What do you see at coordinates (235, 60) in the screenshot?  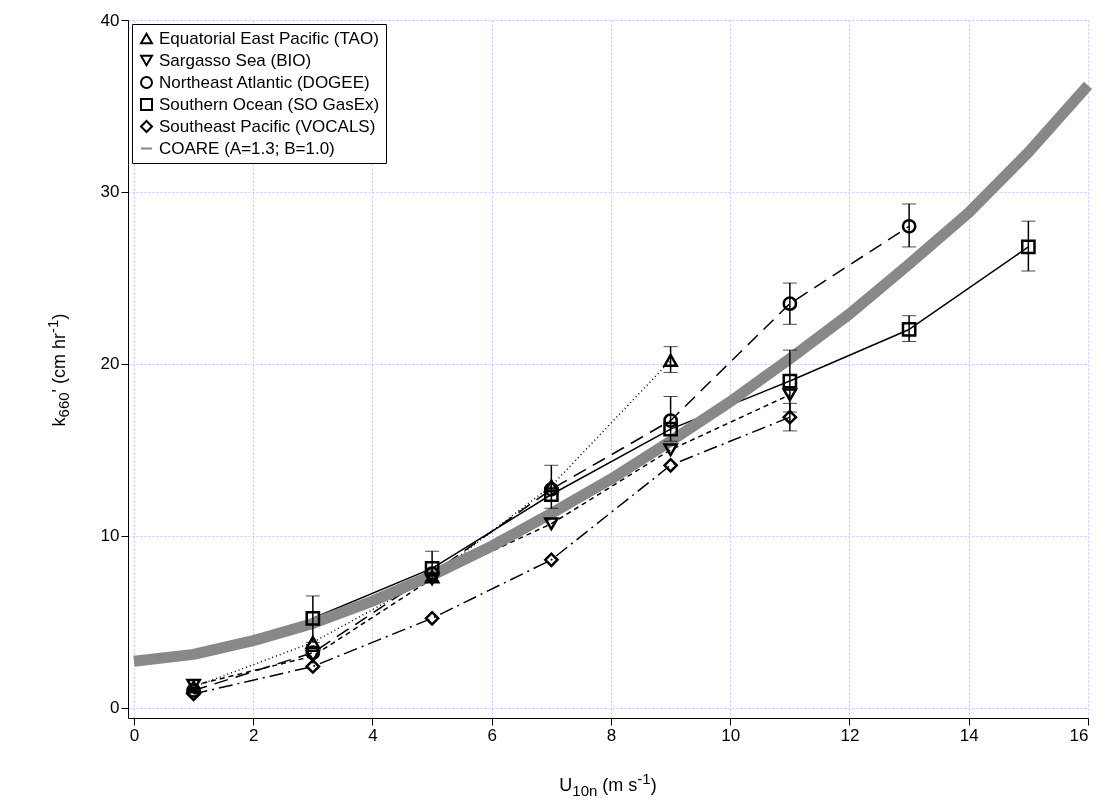 I see `legend-label: Sargasso Sea (BIO)` at bounding box center [235, 60].